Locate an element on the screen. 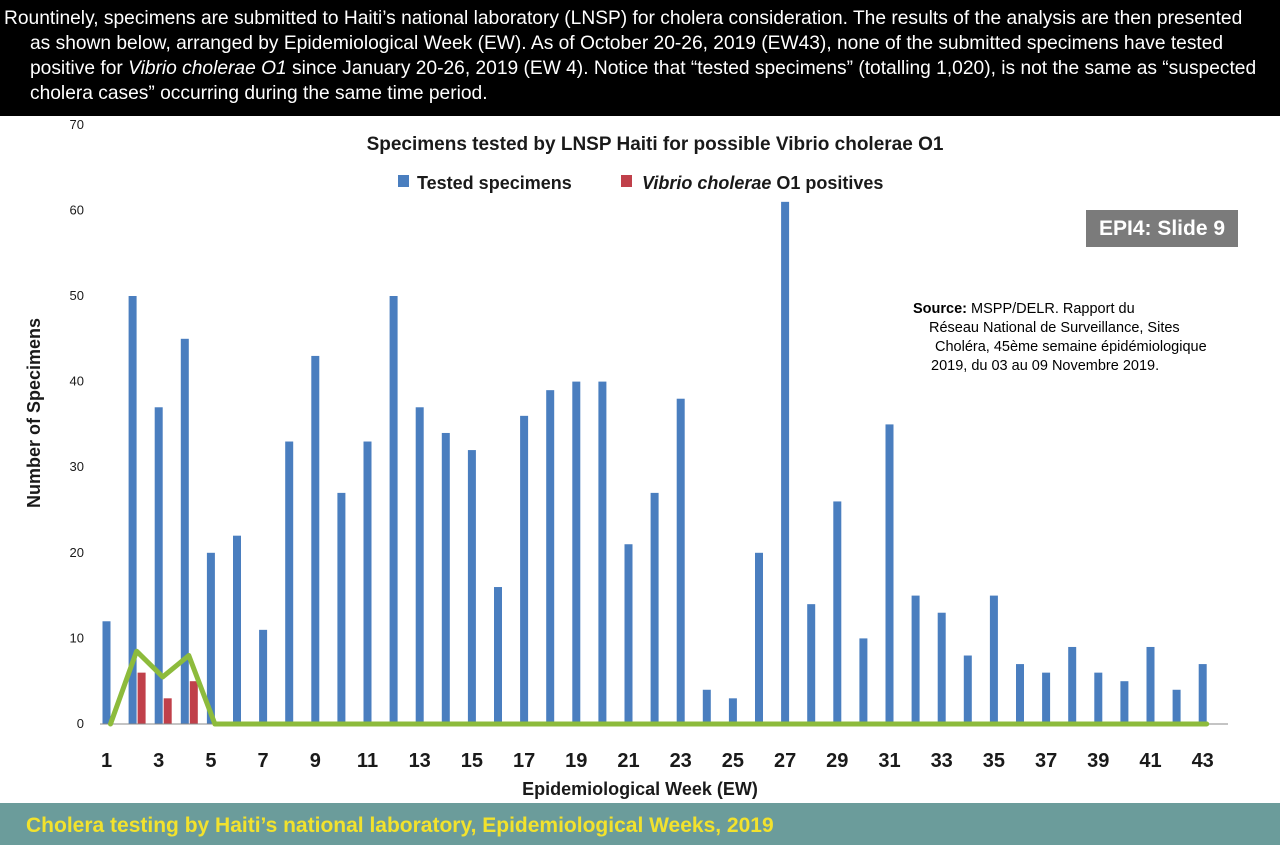 The width and height of the screenshot is (1280, 845). y-tick-label: 60 is located at coordinates (77, 209).